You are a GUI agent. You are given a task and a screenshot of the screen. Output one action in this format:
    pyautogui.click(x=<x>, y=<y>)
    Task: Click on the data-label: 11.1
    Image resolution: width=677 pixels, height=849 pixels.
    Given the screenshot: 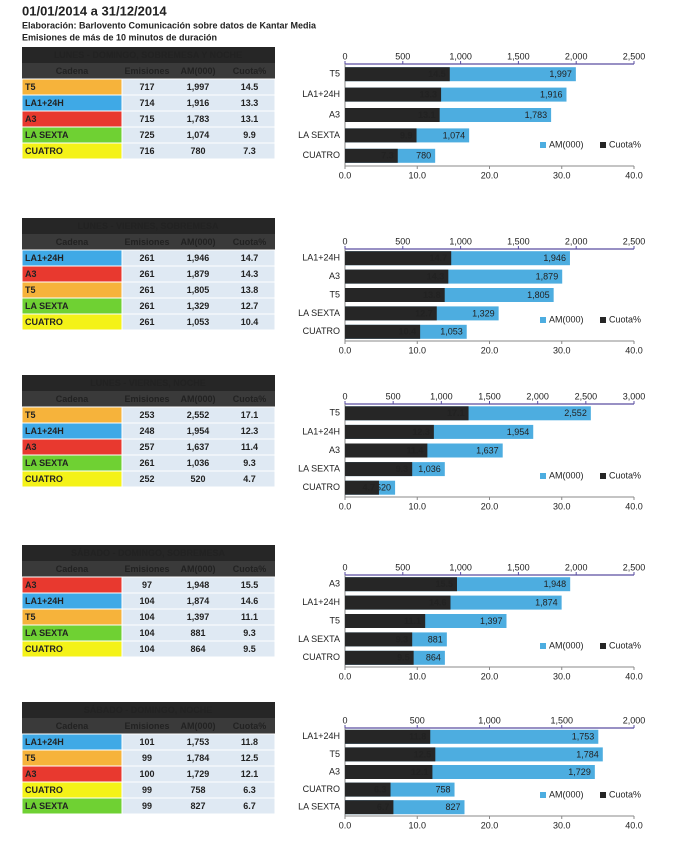 What is the action you would take?
    pyautogui.click(x=412, y=621)
    